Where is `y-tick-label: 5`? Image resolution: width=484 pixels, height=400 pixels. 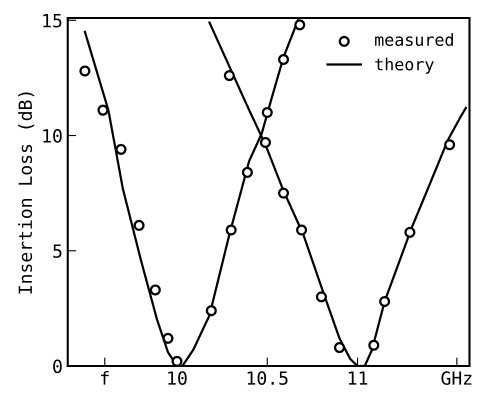 y-tick-label: 5 is located at coordinates (57, 251).